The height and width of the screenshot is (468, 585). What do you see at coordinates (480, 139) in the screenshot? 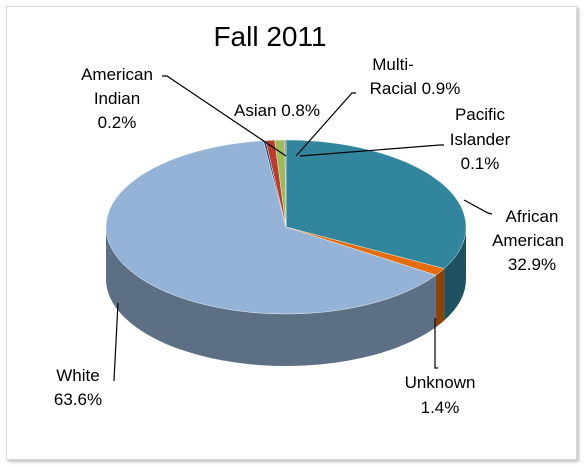
I see `data-label-pacific-islander: Islander` at bounding box center [480, 139].